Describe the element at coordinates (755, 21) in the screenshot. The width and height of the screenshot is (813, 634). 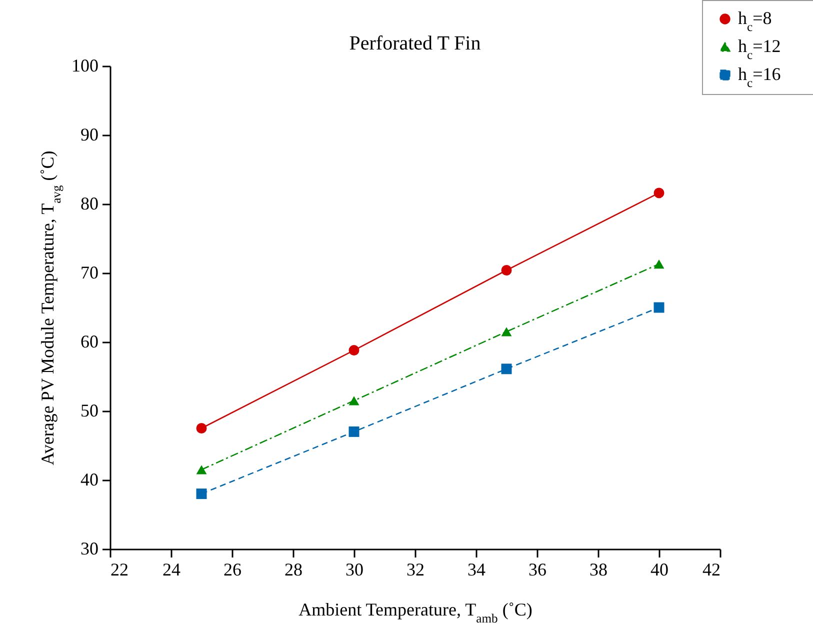
I see `legend-label: h$_{c}$=8` at that location.